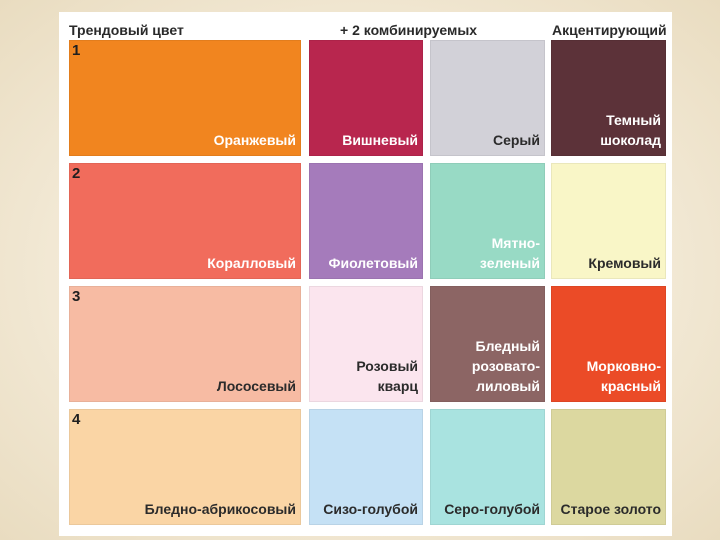 The image size is (720, 540). Describe the element at coordinates (608, 98) in the screenshot. I see `swatch-accent: Темный шоколад` at that location.